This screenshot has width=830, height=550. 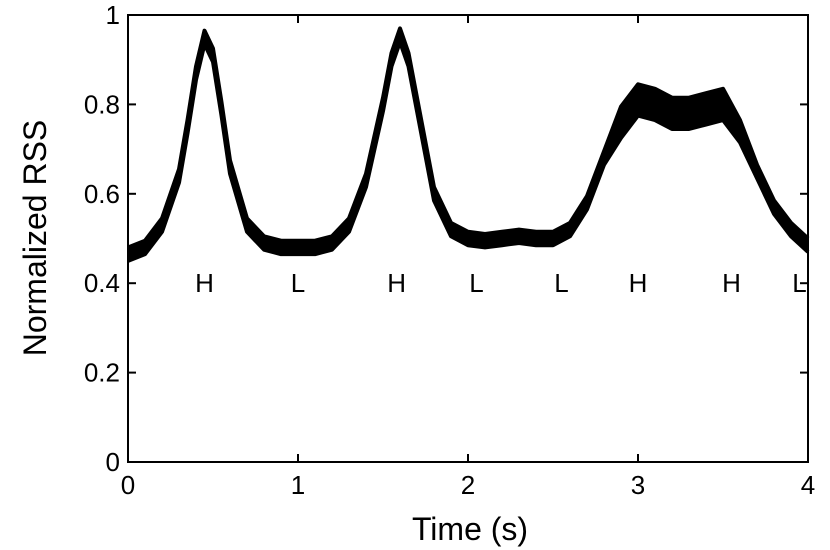 I want to click on y-tick-label: 0.8, so click(x=102, y=104).